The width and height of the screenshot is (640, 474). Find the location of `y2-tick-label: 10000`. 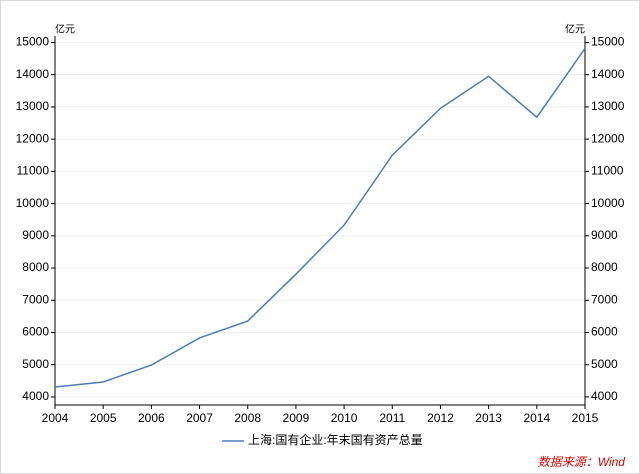

y2-tick-label: 10000 is located at coordinates (608, 203).